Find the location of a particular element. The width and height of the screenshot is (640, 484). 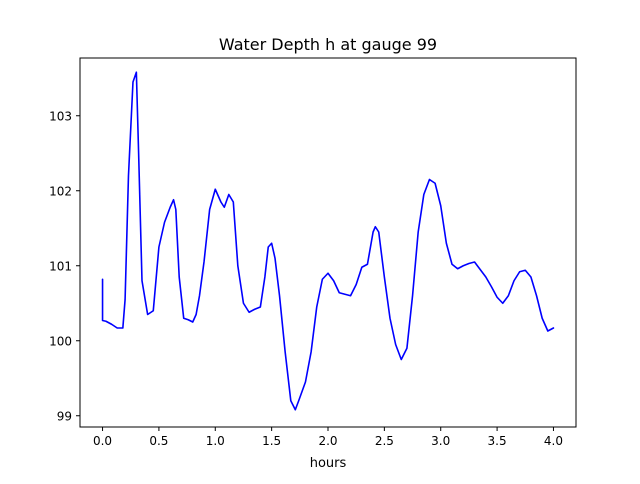

x-tick-label: 0.5 is located at coordinates (158, 441).